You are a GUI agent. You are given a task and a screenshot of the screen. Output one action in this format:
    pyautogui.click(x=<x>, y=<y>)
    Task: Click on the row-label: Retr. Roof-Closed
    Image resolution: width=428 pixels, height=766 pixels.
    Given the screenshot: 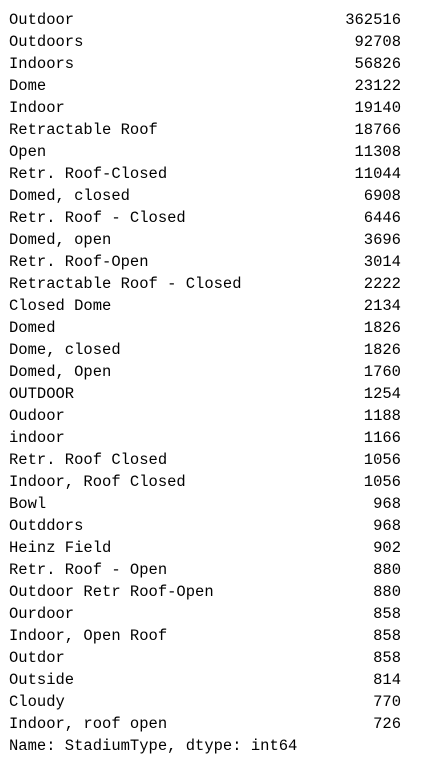 What is the action you would take?
    pyautogui.click(x=88, y=174)
    